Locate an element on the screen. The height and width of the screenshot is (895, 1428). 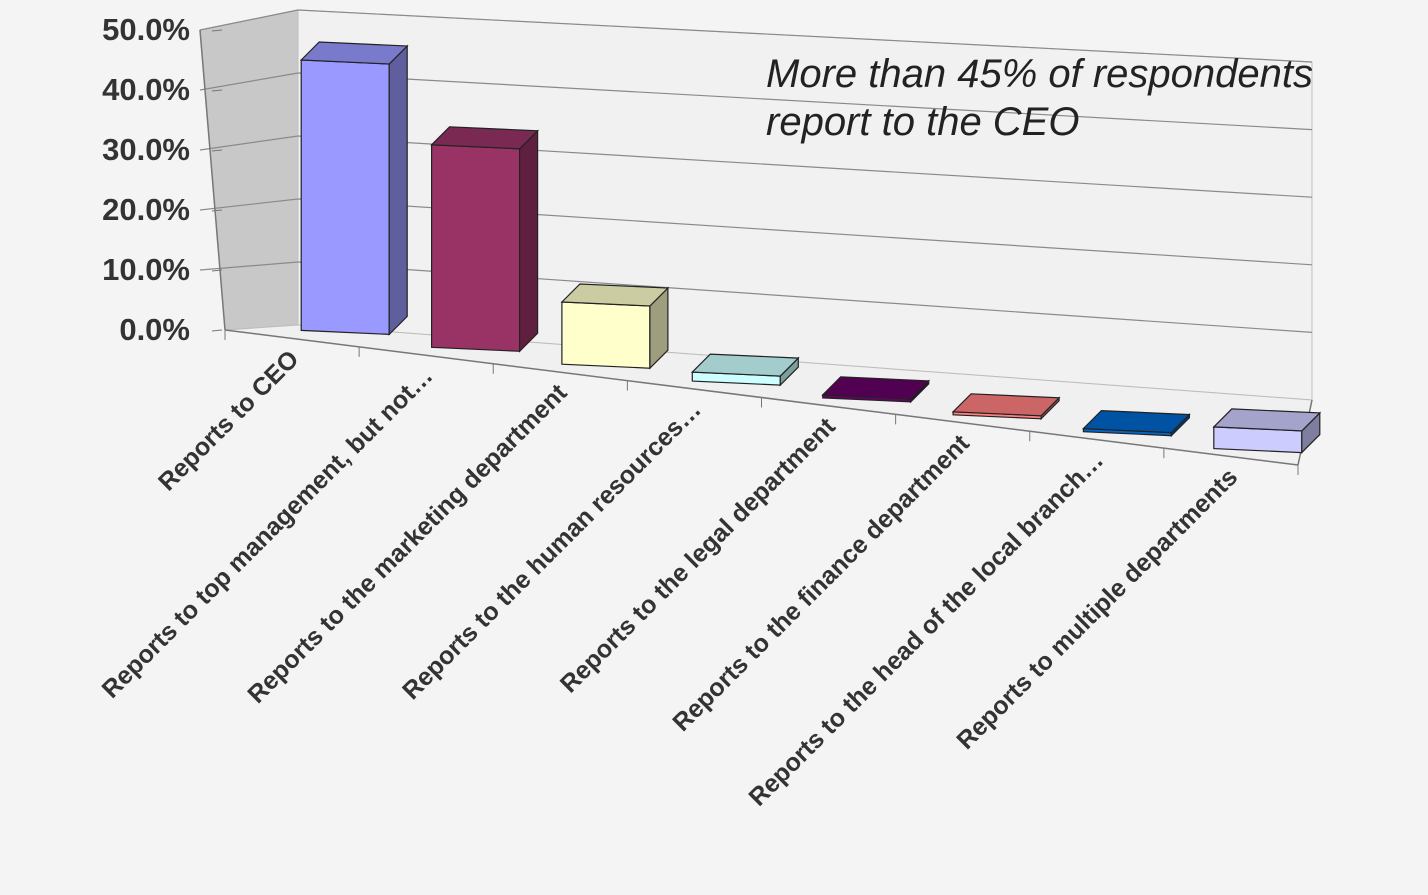
y-axis-line is located at coordinates (212, 180).